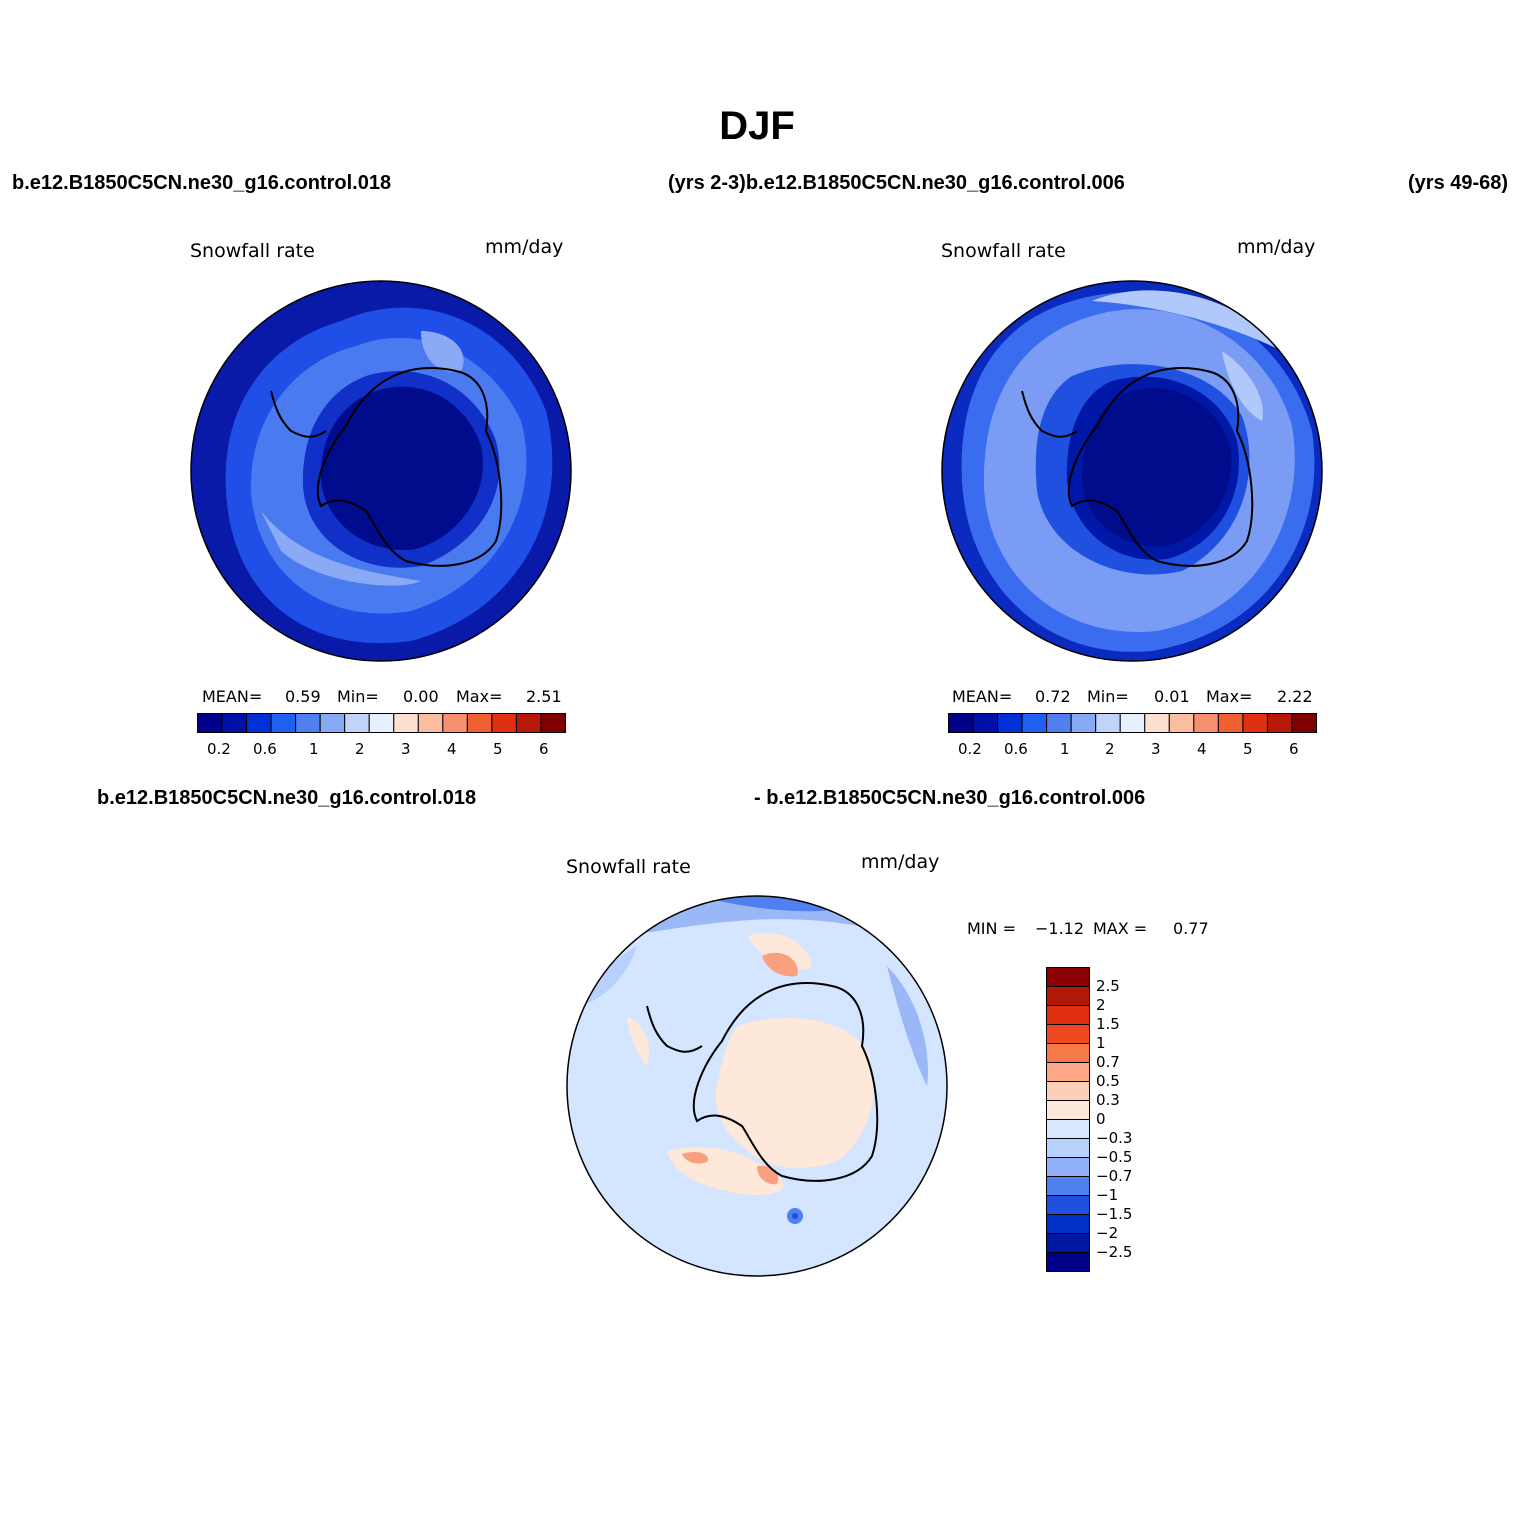 Image resolution: width=1514 pixels, height=1514 pixels. I want to click on panel2-colorbar-tick: 0.2, so click(970, 749).